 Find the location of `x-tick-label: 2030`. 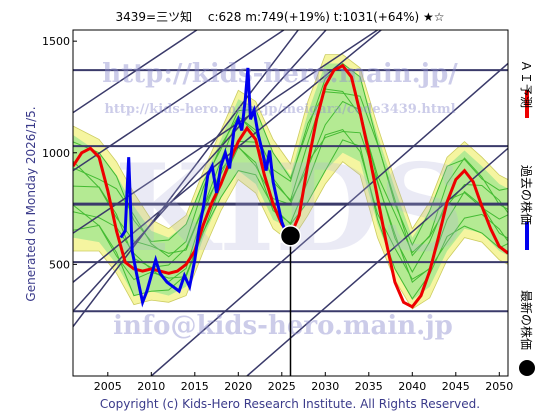

x-tick-label: 2030 is located at coordinates (325, 386).